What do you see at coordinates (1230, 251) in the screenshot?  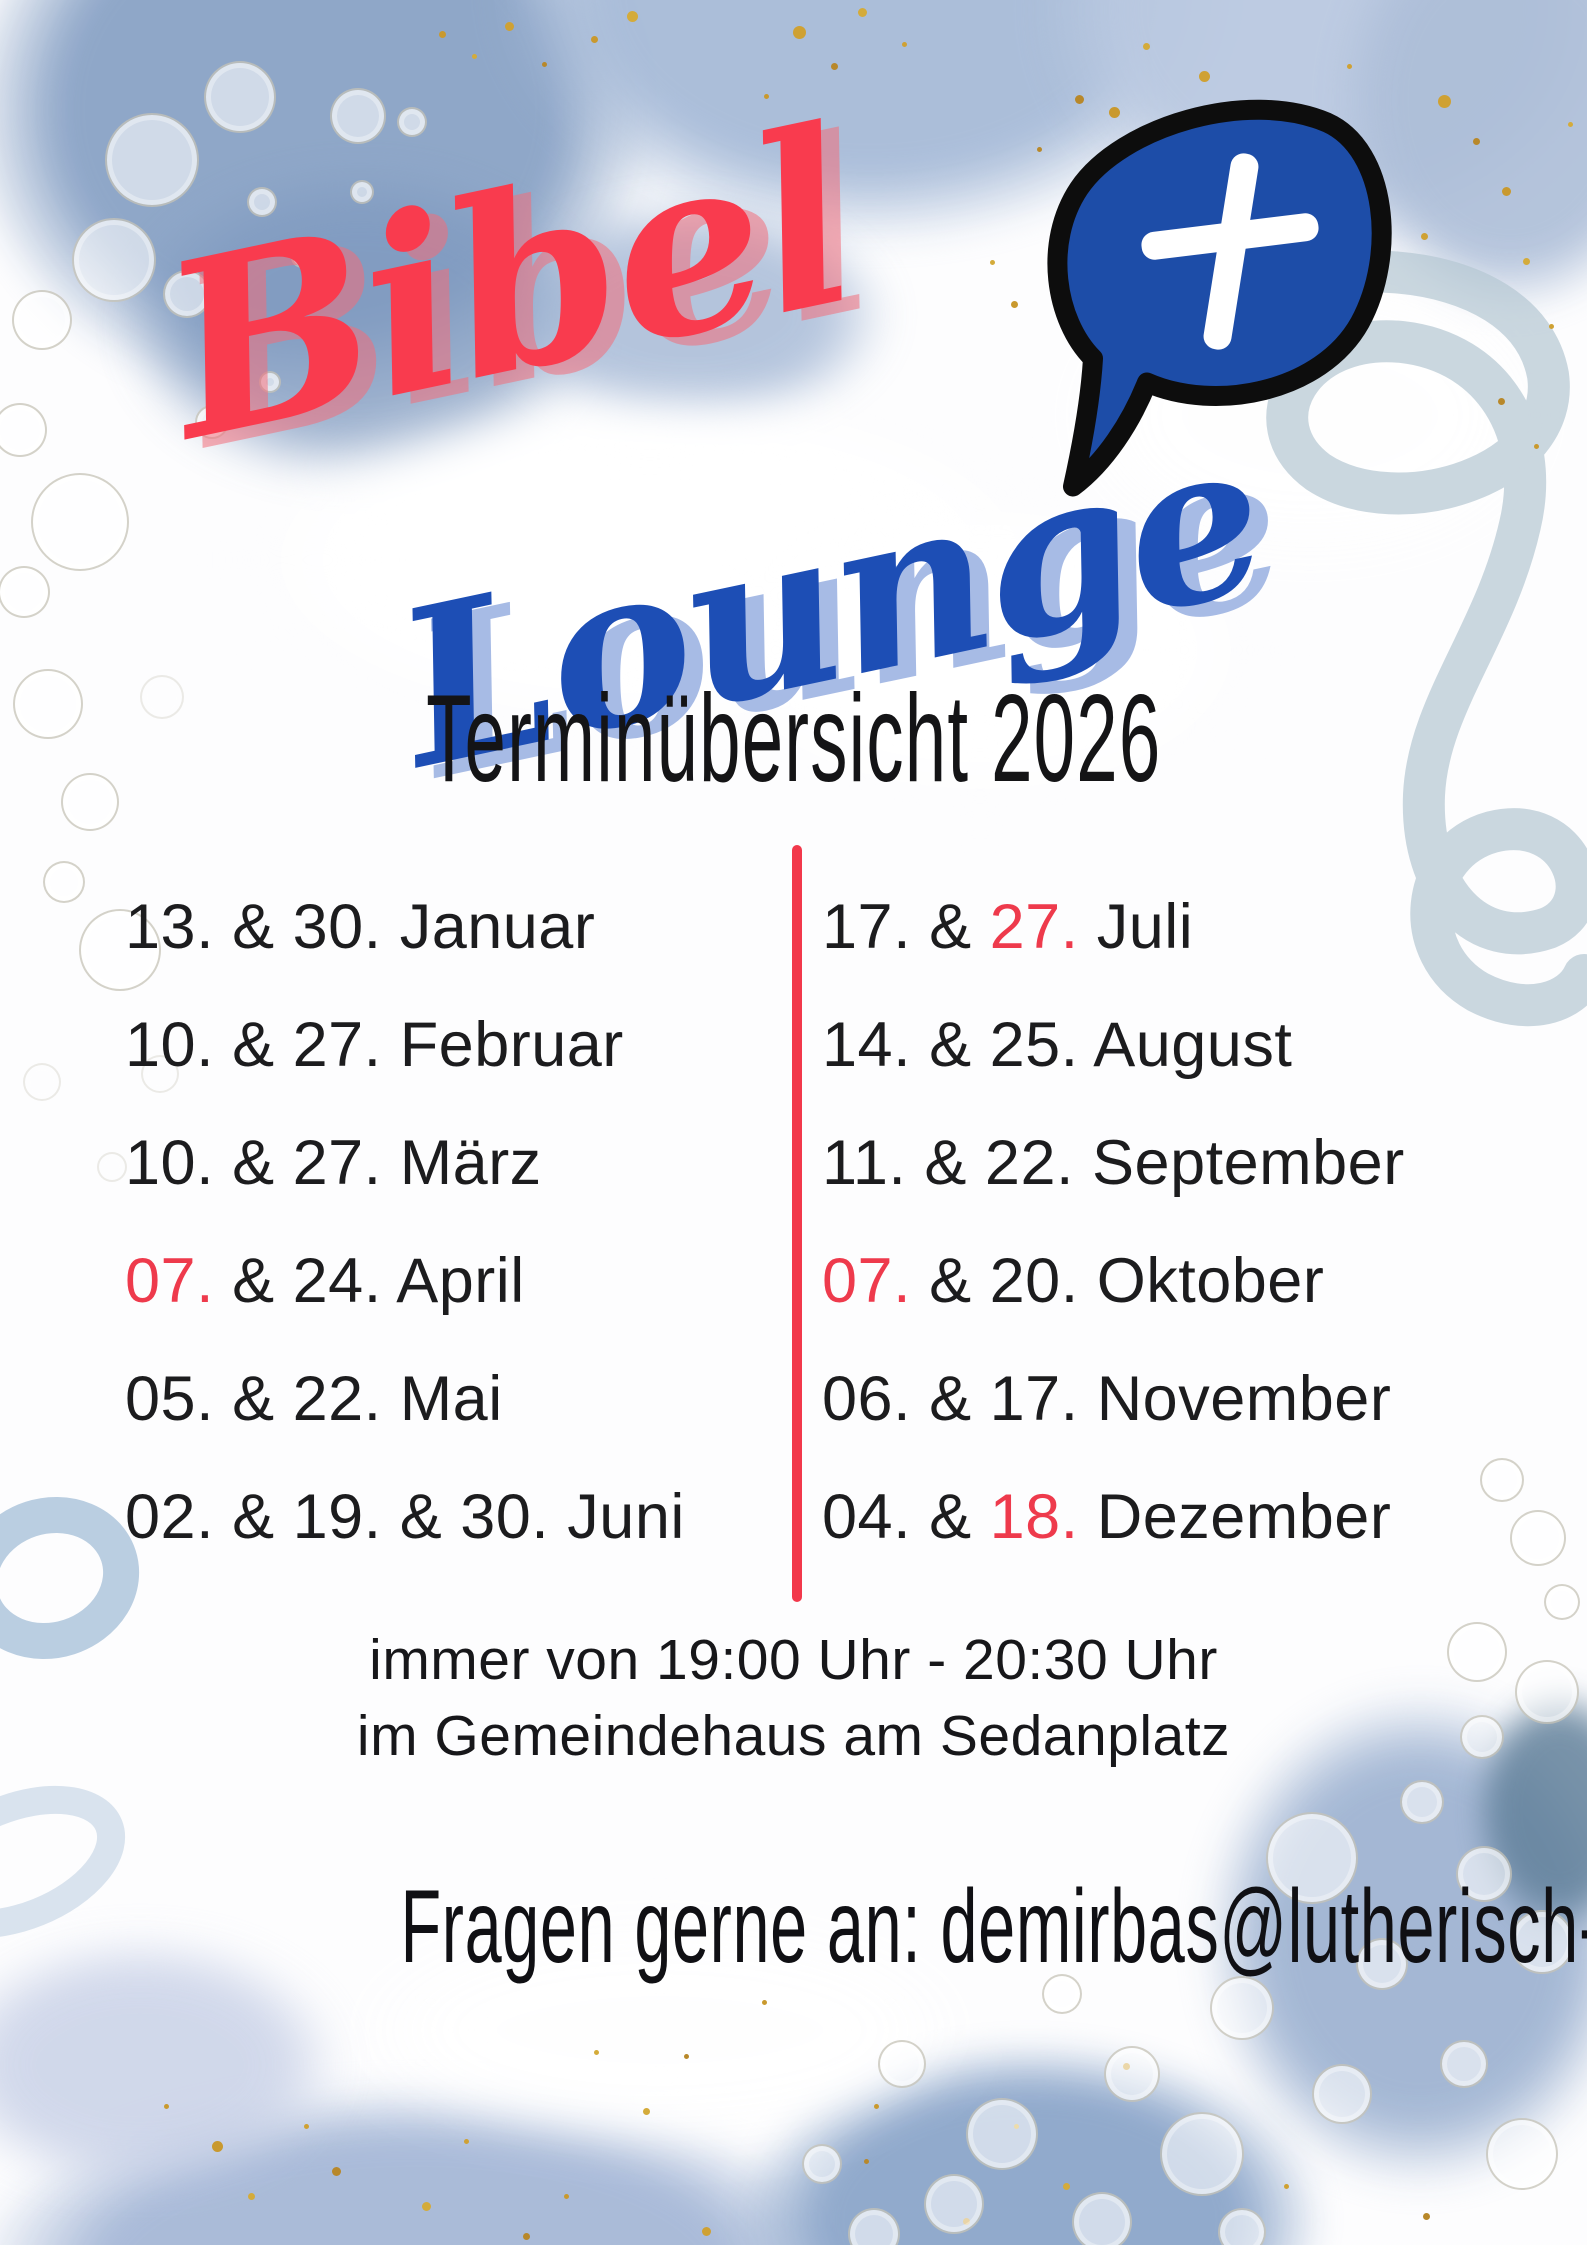 I see `cross-icon` at bounding box center [1230, 251].